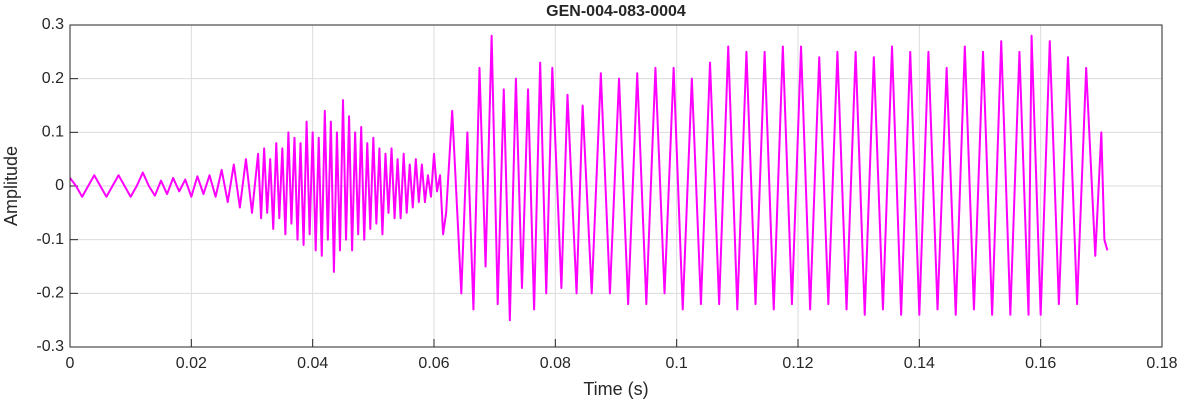  What do you see at coordinates (919, 363) in the screenshot?
I see `x-tick-label: 0.14` at bounding box center [919, 363].